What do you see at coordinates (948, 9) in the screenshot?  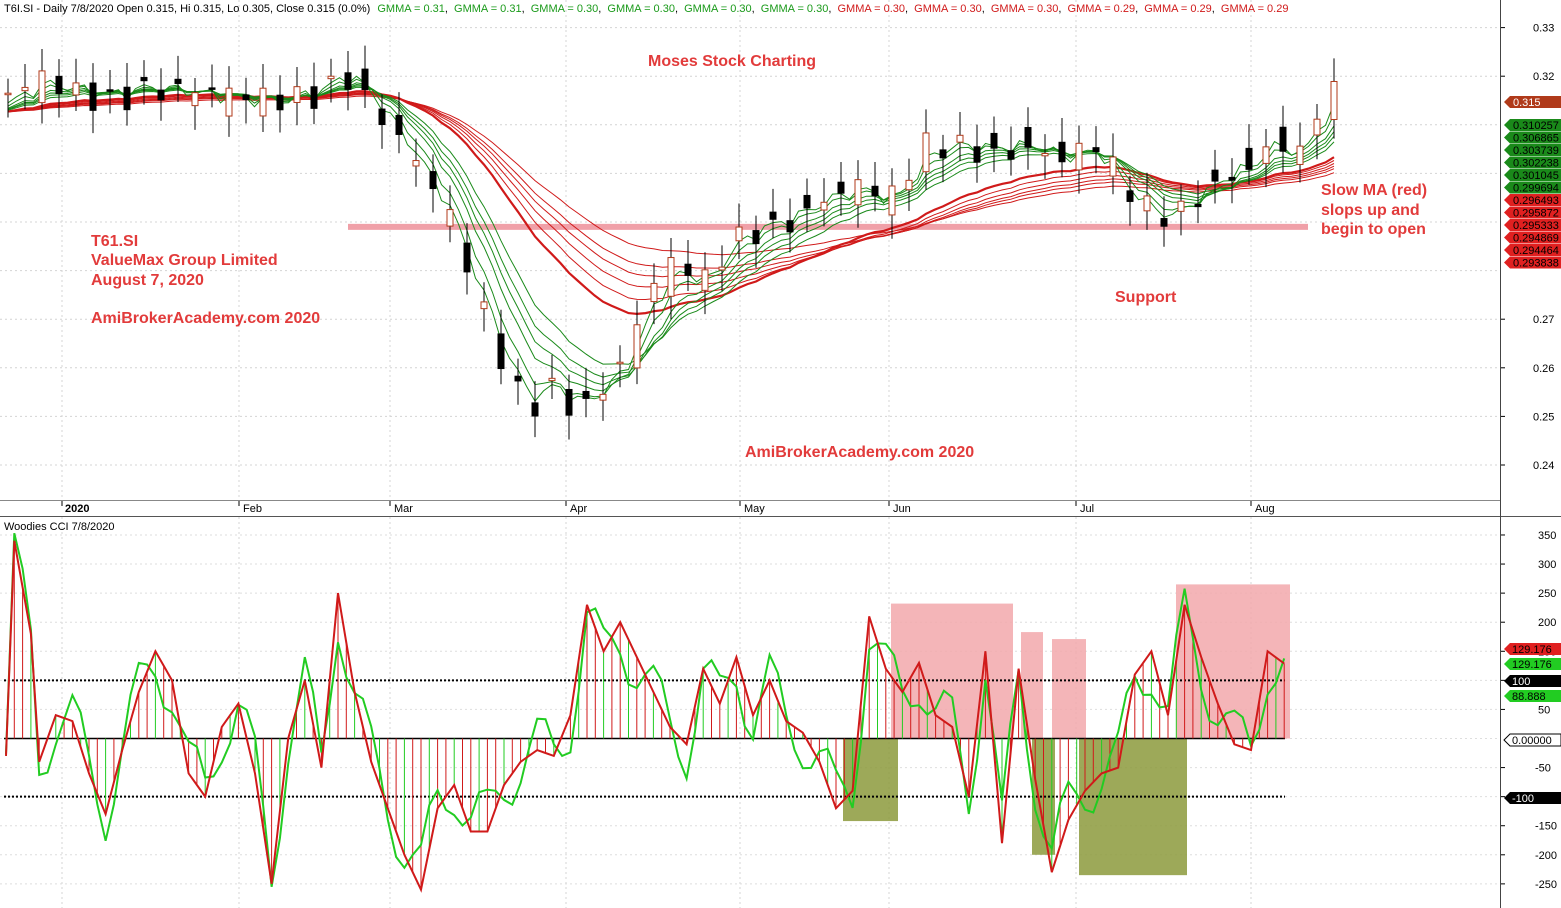 I see `gmma-7: GMMA = 0.30` at bounding box center [948, 9].